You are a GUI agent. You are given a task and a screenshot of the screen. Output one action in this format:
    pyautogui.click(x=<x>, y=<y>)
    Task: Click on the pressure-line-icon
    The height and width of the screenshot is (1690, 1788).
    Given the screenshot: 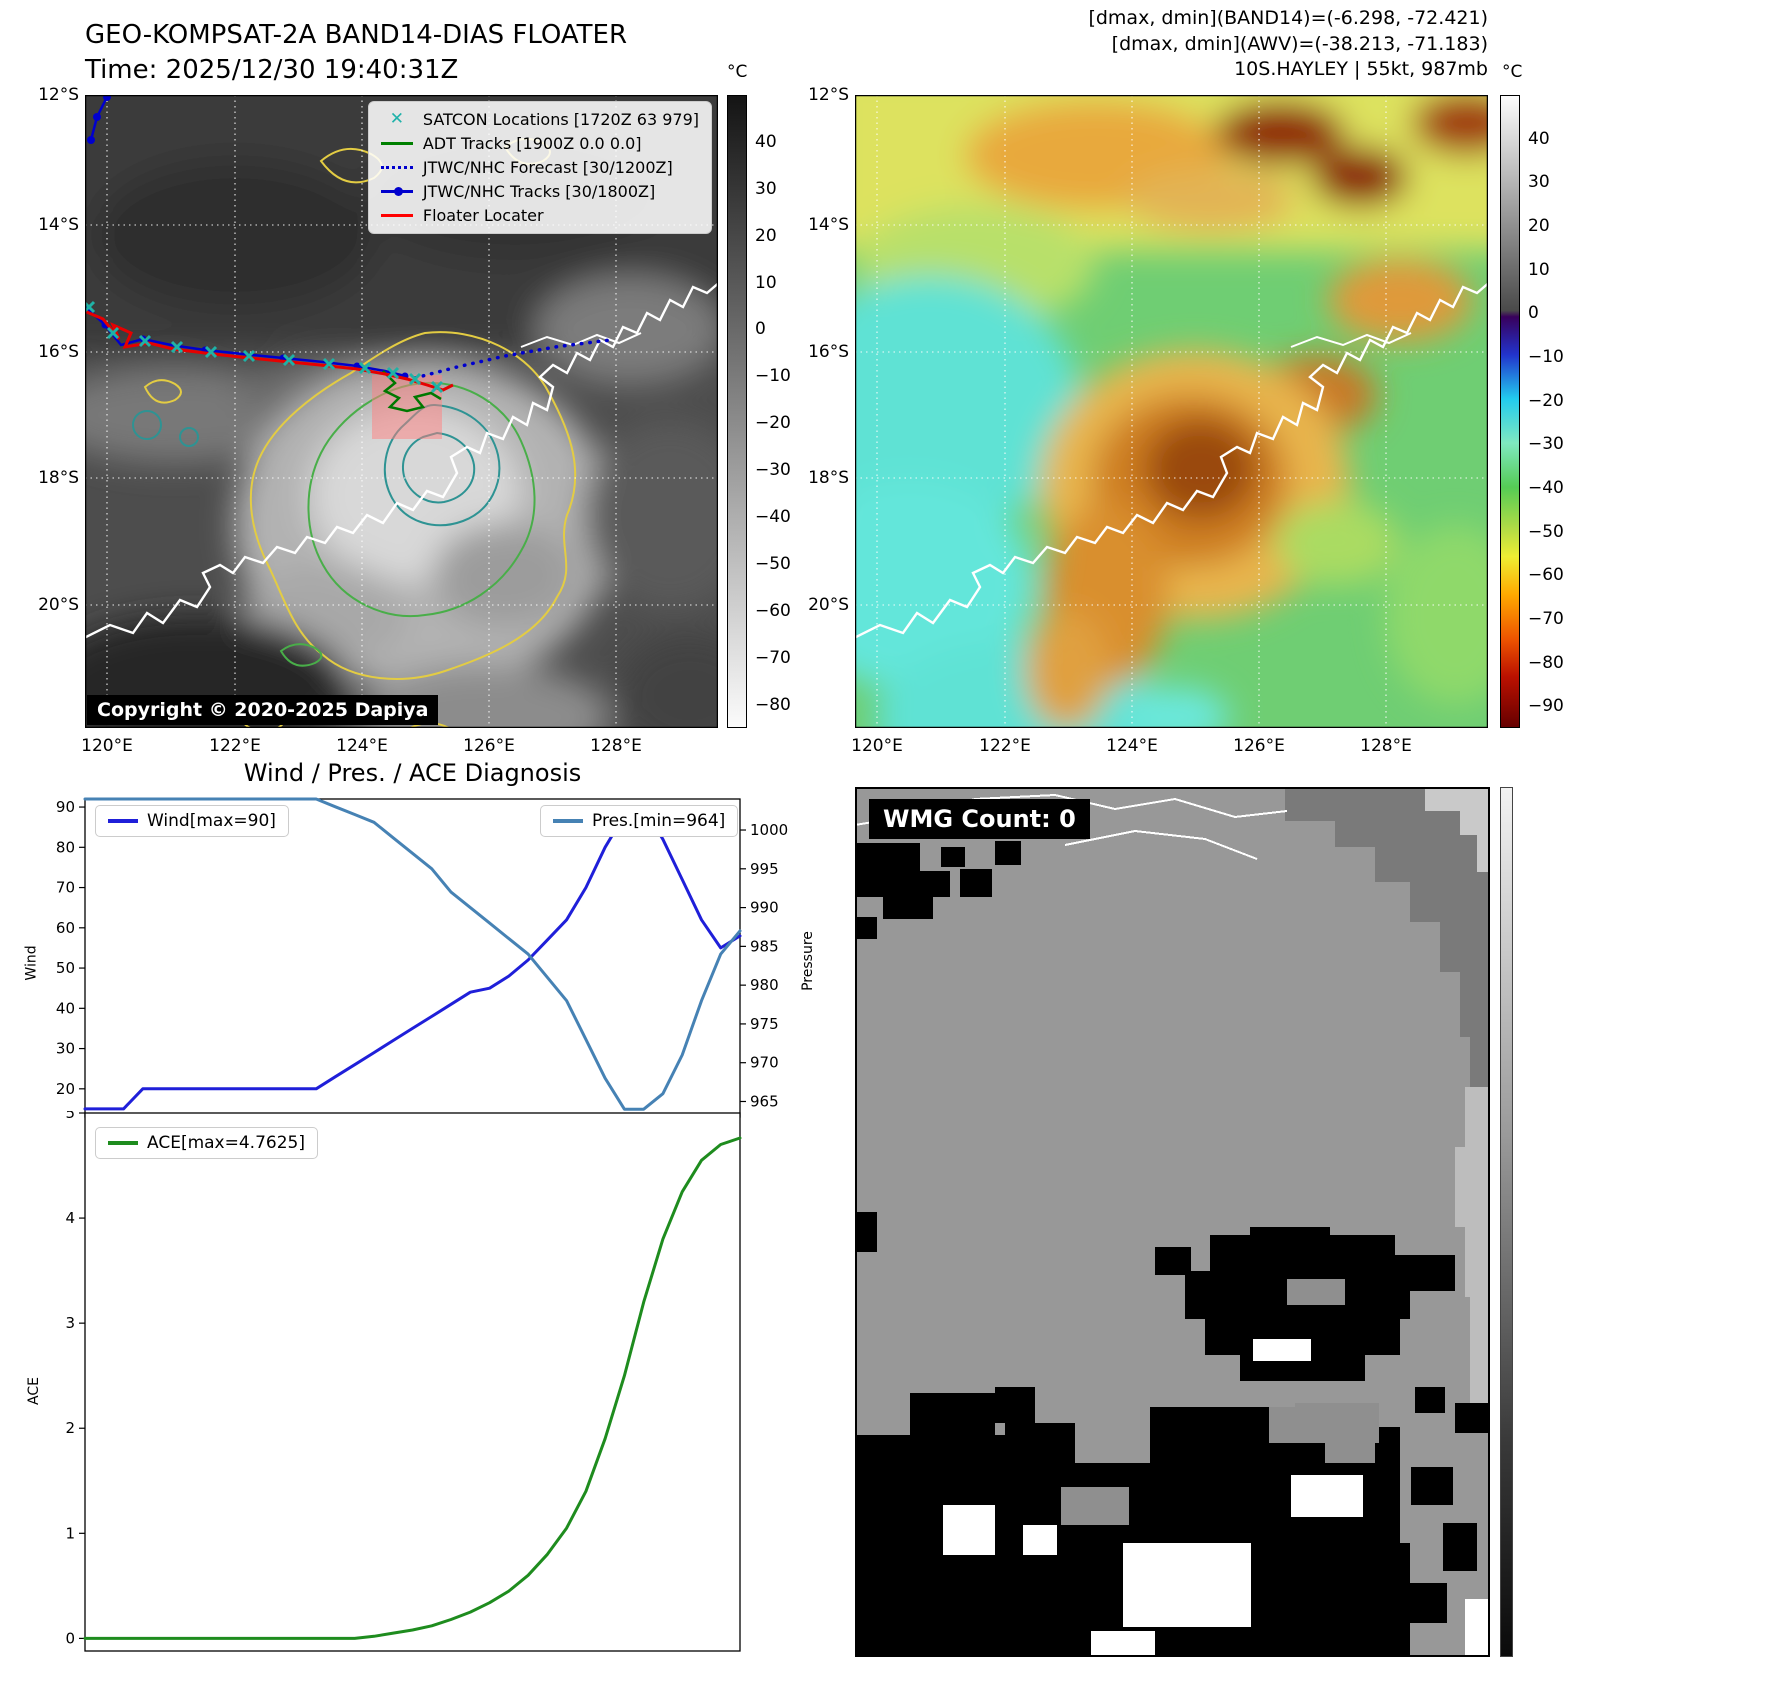 What is the action you would take?
    pyautogui.click(x=568, y=821)
    